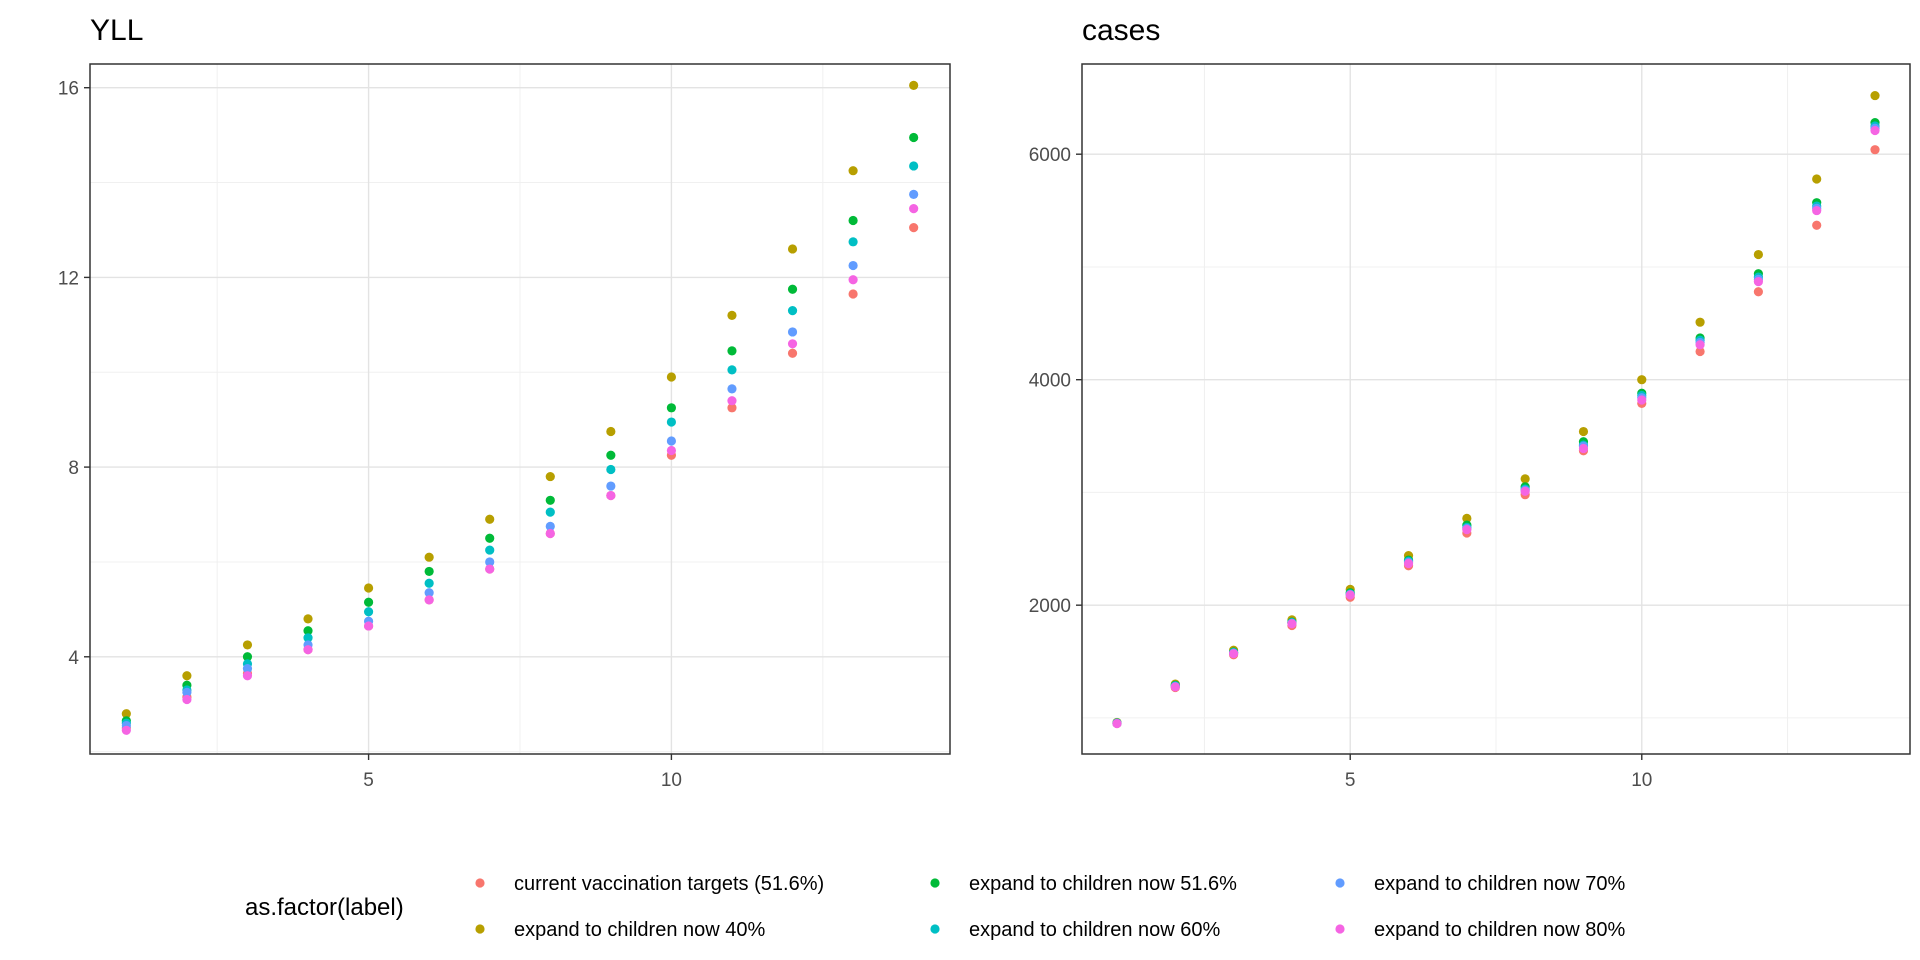  Describe the element at coordinates (669, 884) in the screenshot. I see `legend-label: current vaccination targets (51.6%)` at that location.